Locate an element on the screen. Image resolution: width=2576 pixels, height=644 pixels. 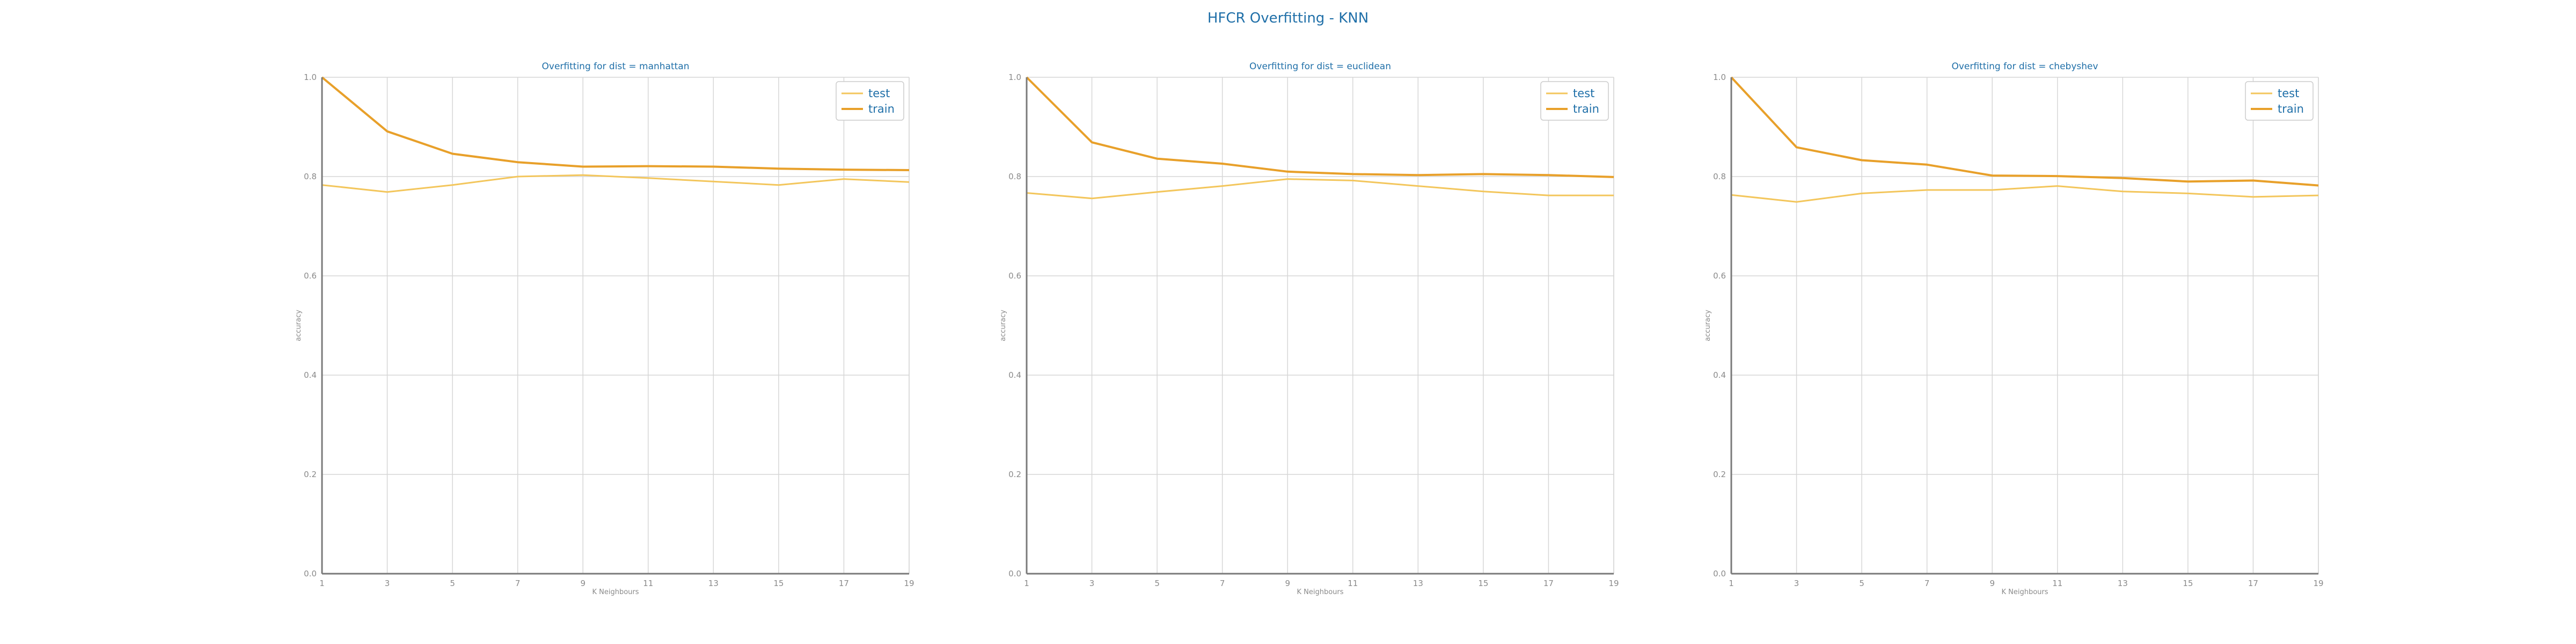
figure-title: HFCR Overfitting - KNN is located at coordinates (1288, 18).